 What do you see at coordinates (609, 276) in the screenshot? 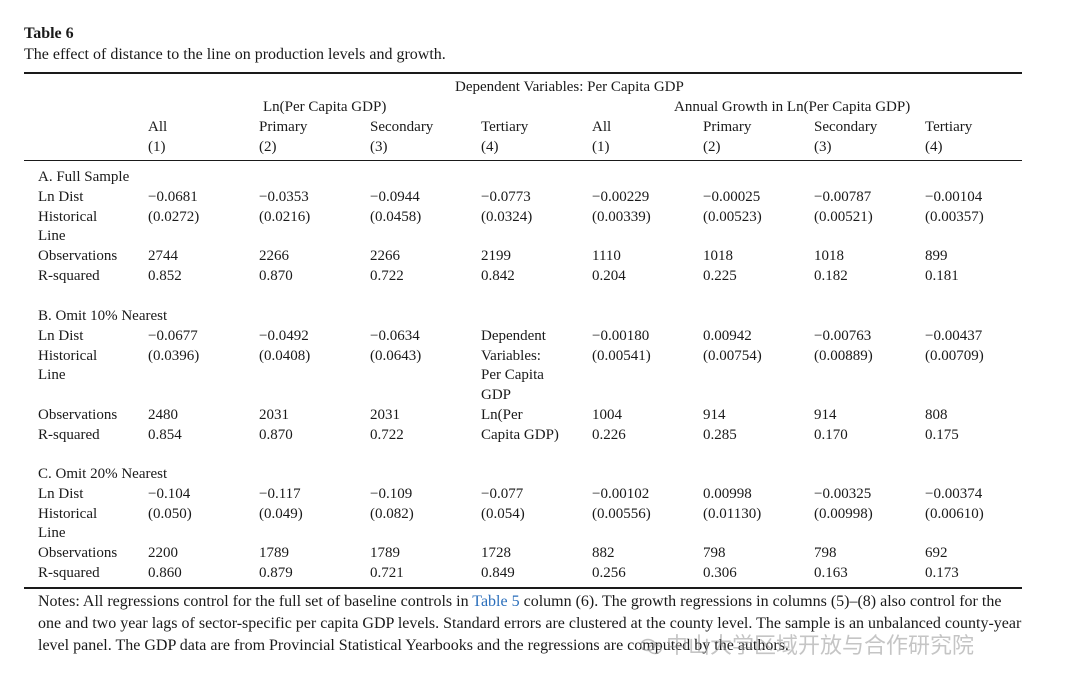
I see `r2-cell: 0.204` at bounding box center [609, 276].